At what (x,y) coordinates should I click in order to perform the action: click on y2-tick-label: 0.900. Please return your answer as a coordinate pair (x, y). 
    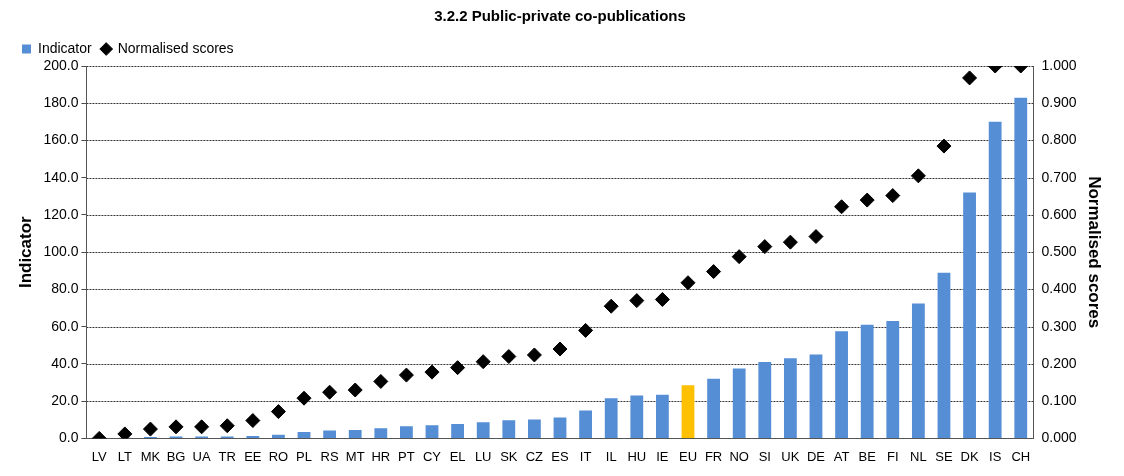
    Looking at the image, I should click on (1059, 102).